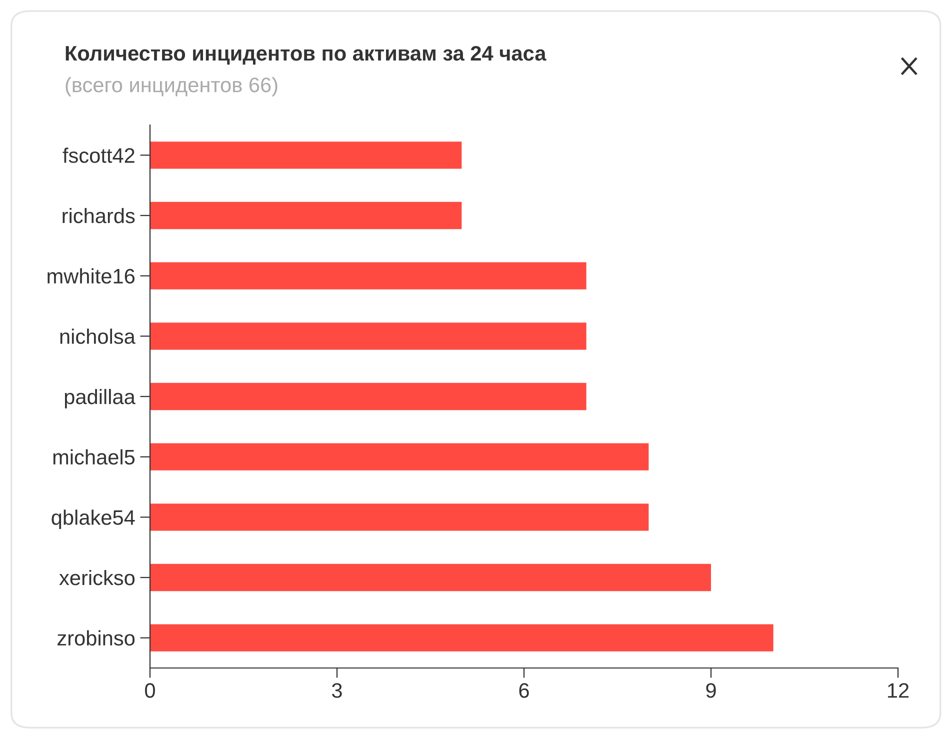 The image size is (948, 735). What do you see at coordinates (94, 457) in the screenshot?
I see `y-tick-label: michael5` at bounding box center [94, 457].